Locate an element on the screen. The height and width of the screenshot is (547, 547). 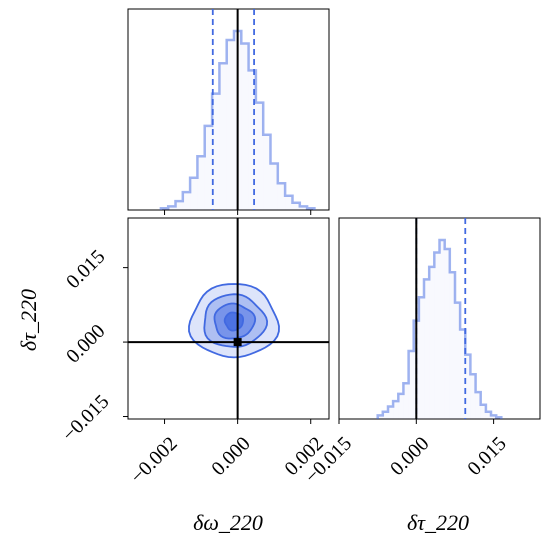
joint-y-ticks: −0.015 0.000 0.015 is located at coordinates (93, 346).